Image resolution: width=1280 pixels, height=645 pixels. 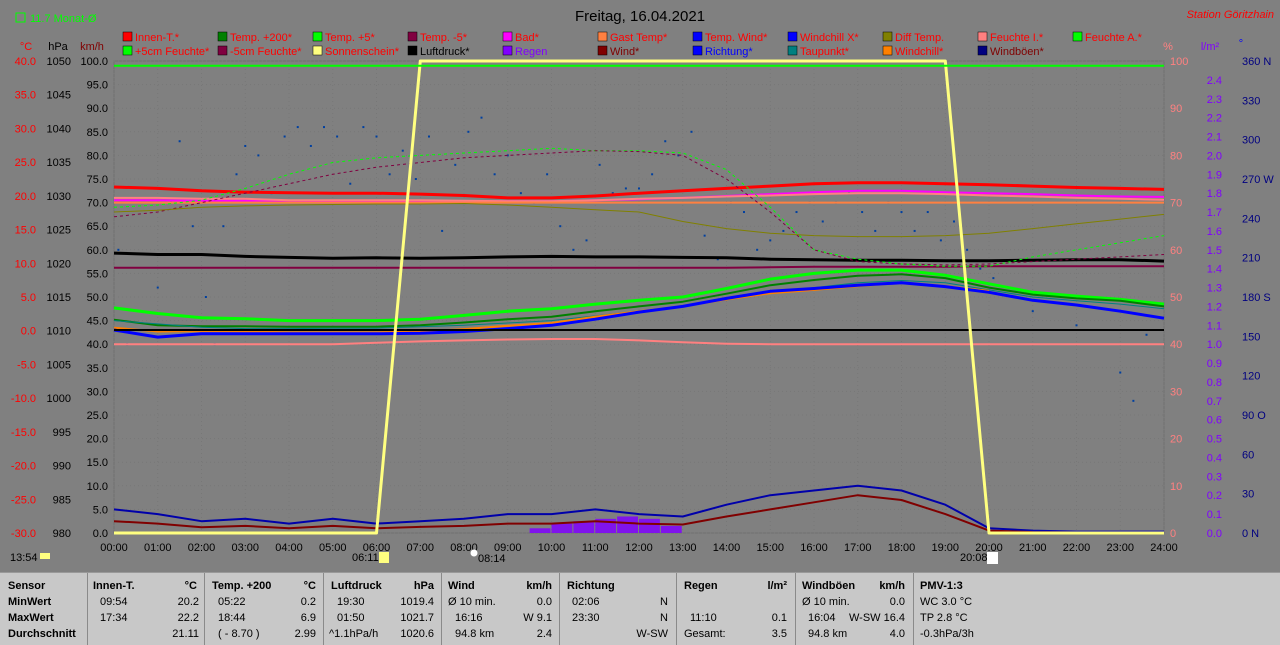 What do you see at coordinates (1256, 62) in the screenshot?
I see `direction-tick-label: 360 N` at bounding box center [1256, 62].